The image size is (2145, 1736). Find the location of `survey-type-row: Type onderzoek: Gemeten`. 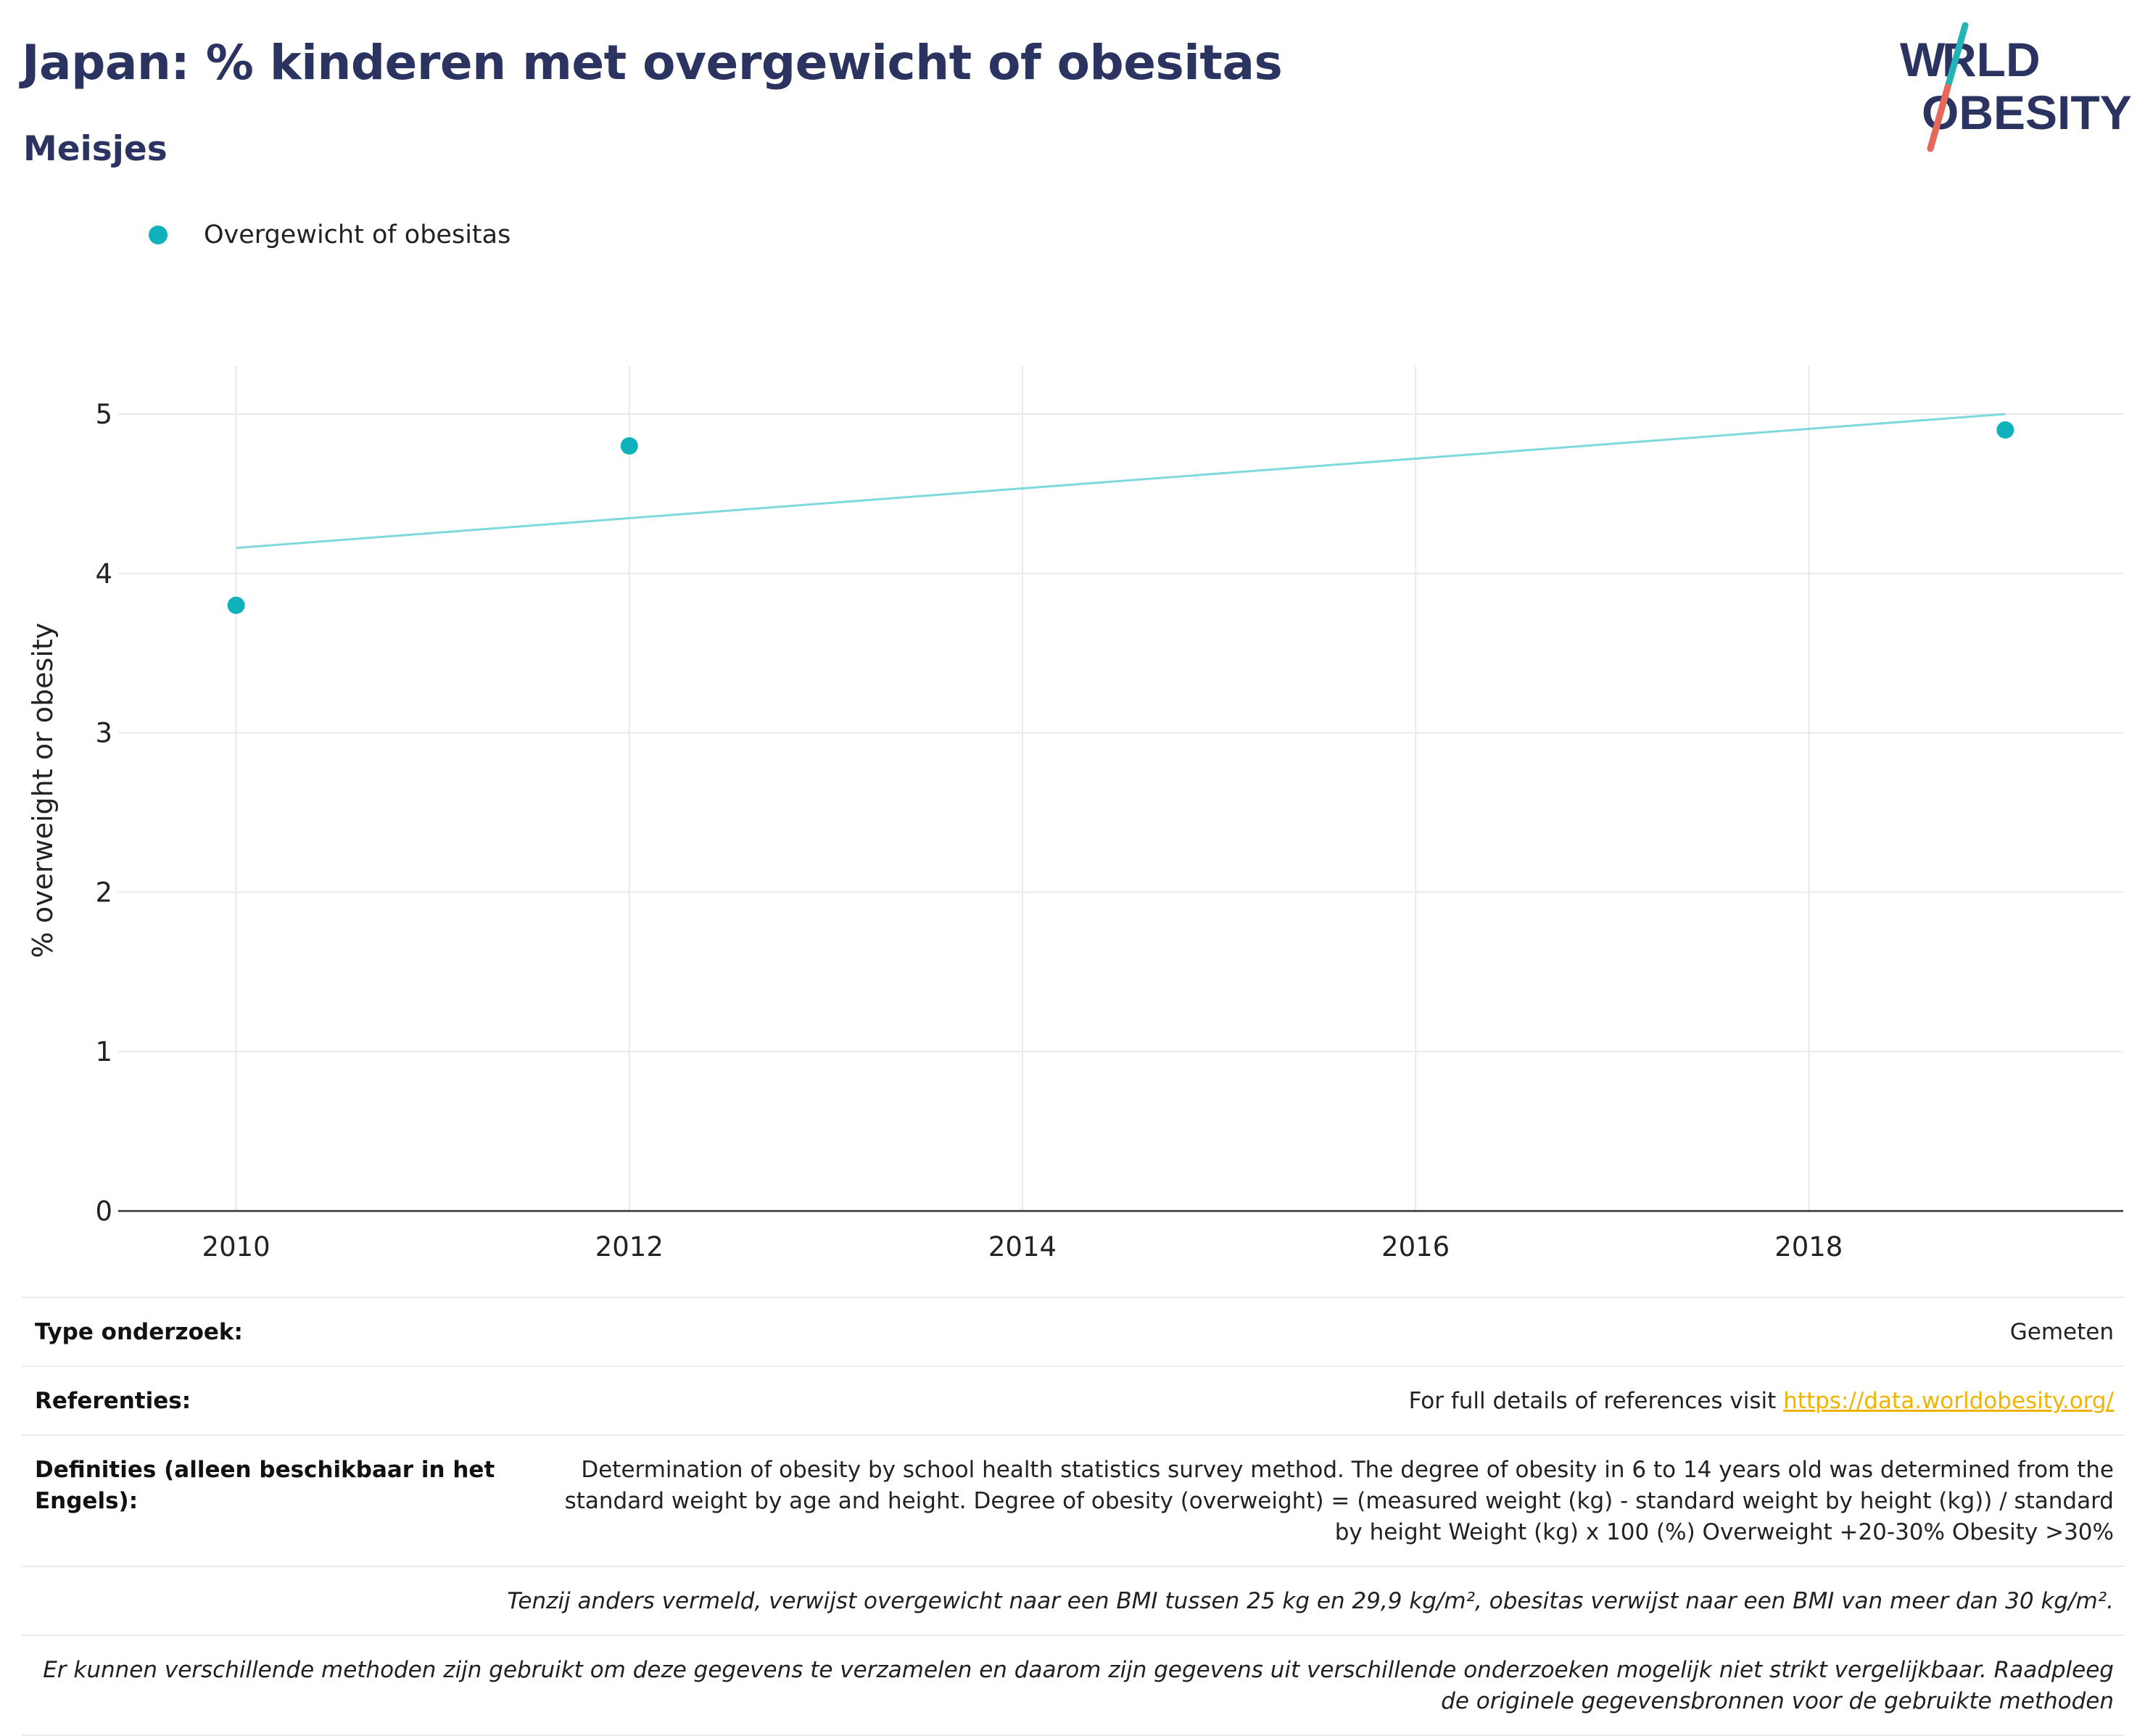

survey-type-row: Type onderzoek: Gemeten is located at coordinates (1074, 1331).